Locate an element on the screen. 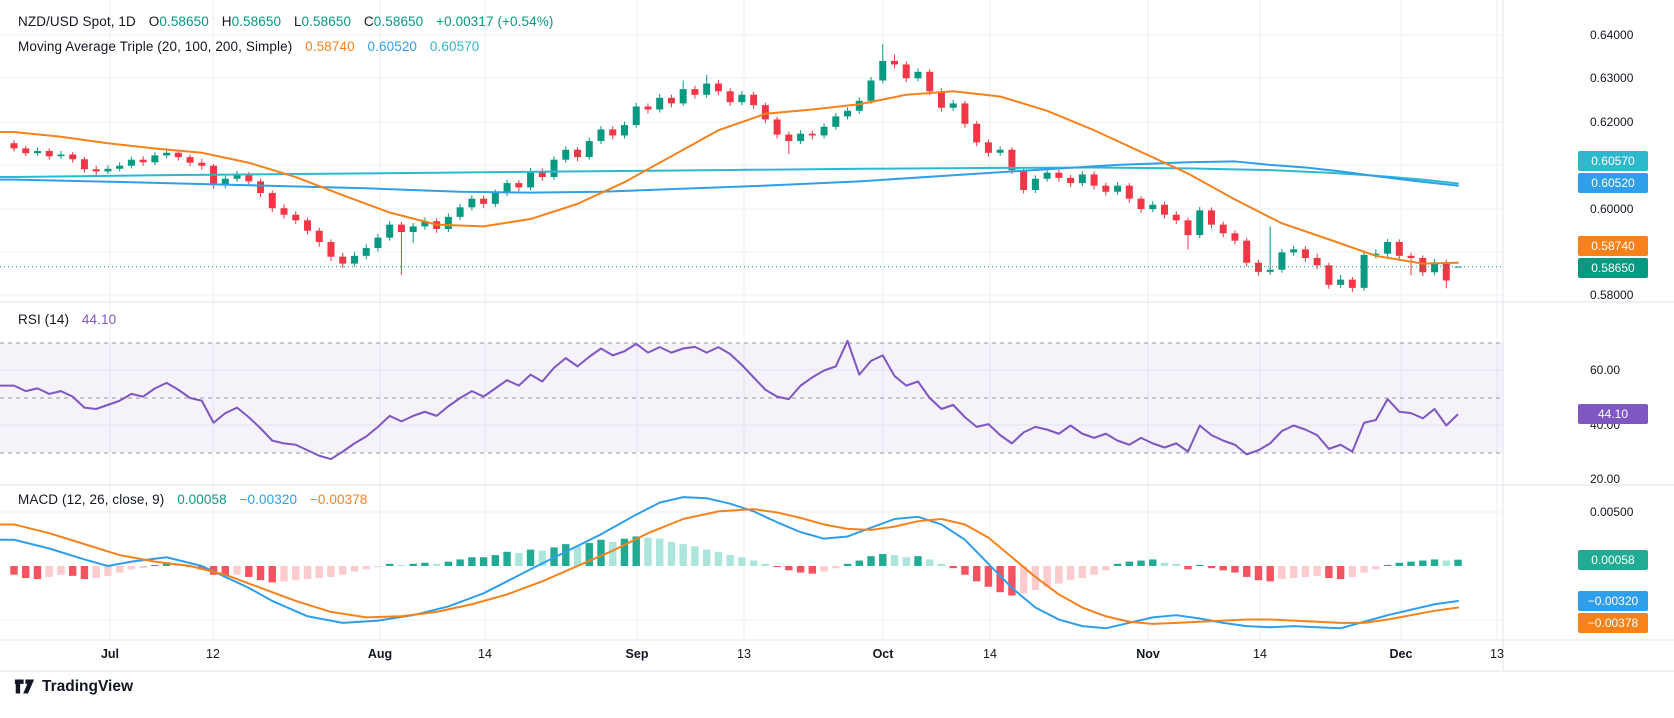  rsi-line is located at coordinates (729, 400).